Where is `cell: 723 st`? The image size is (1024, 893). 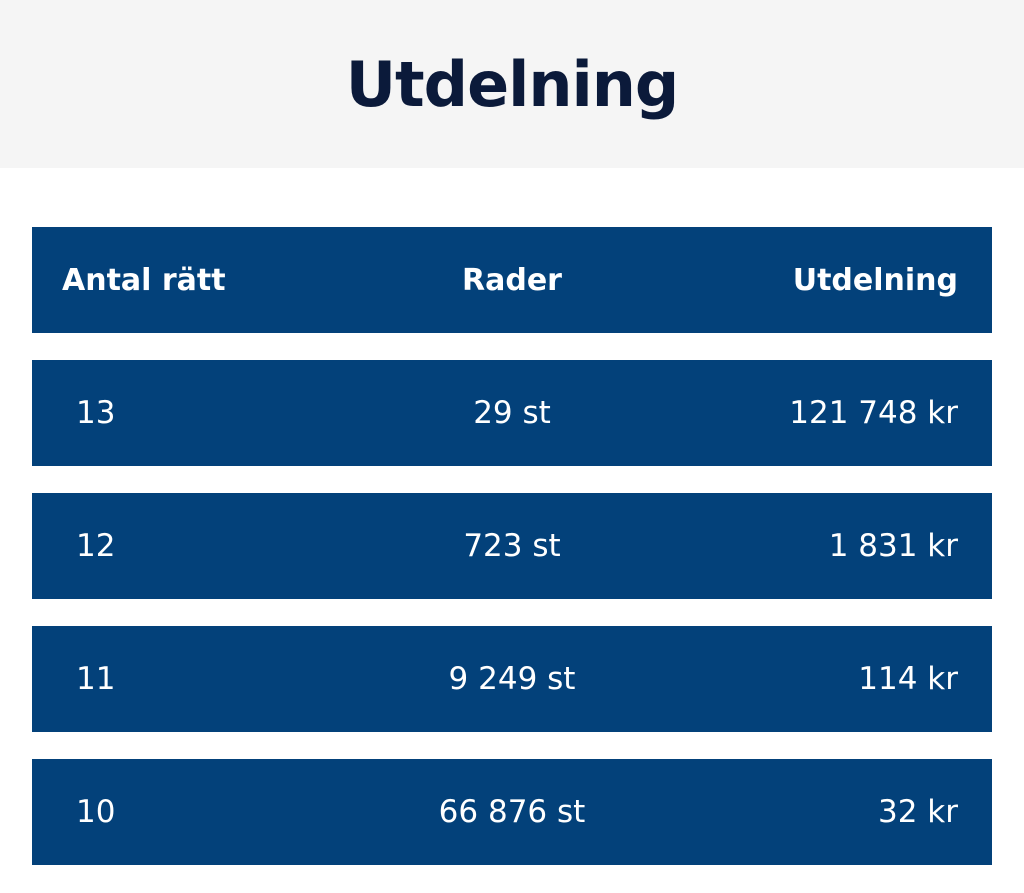 cell: 723 st is located at coordinates (512, 546).